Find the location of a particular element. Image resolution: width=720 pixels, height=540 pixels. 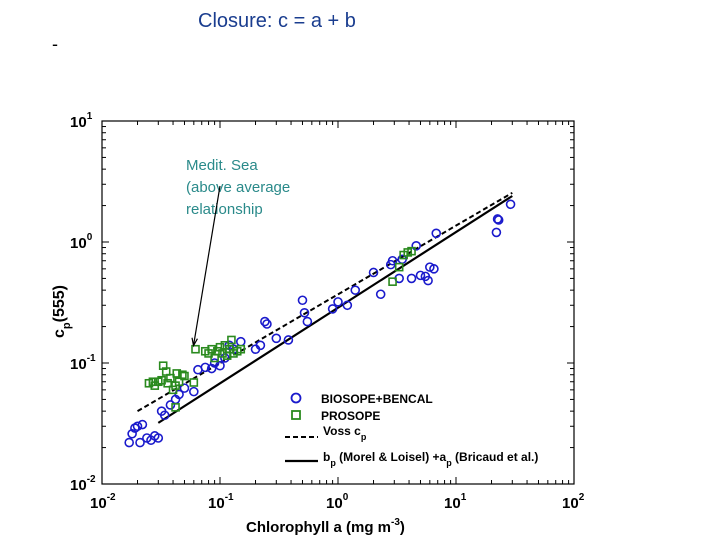

legend-marker-biosope is located at coordinates (296, 398).